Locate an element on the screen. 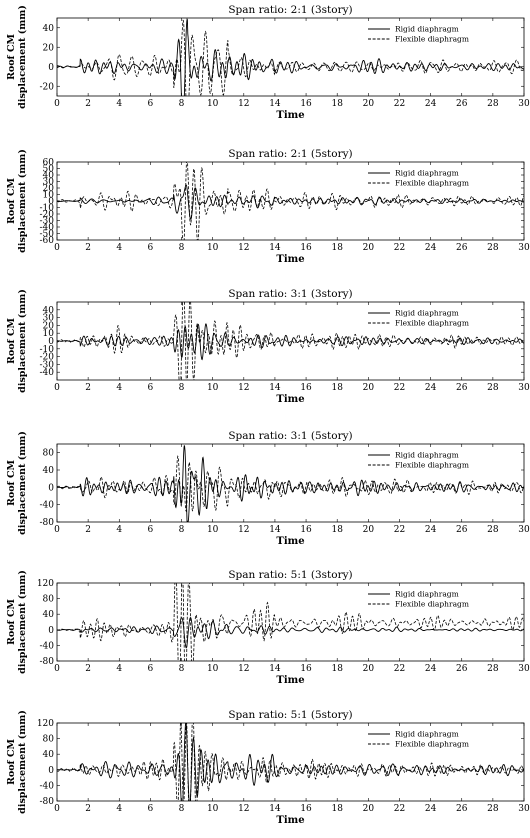 The width and height of the screenshot is (530, 838). y-tick-label: 60 is located at coordinates (49, 163).